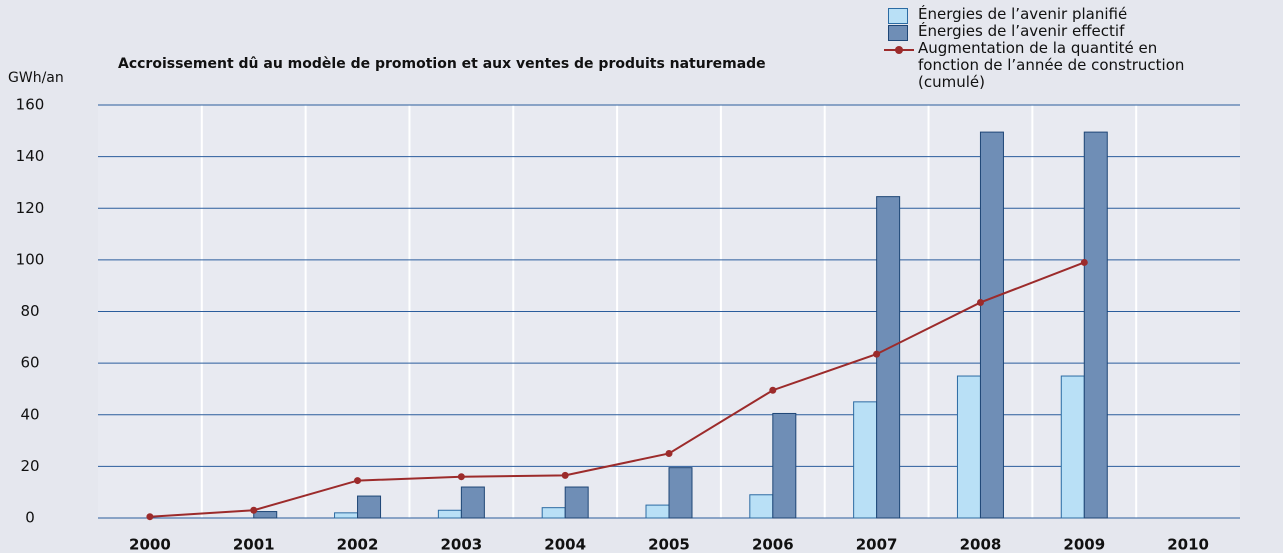 This screenshot has width=1283, height=553. I want to click on x-tick-label: 2007, so click(877, 544).